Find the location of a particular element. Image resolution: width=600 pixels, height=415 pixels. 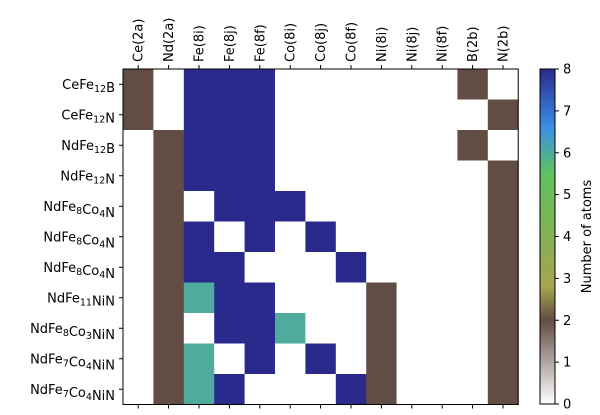

heatmap-cell-r5-c9 is located at coordinates (412, 237).